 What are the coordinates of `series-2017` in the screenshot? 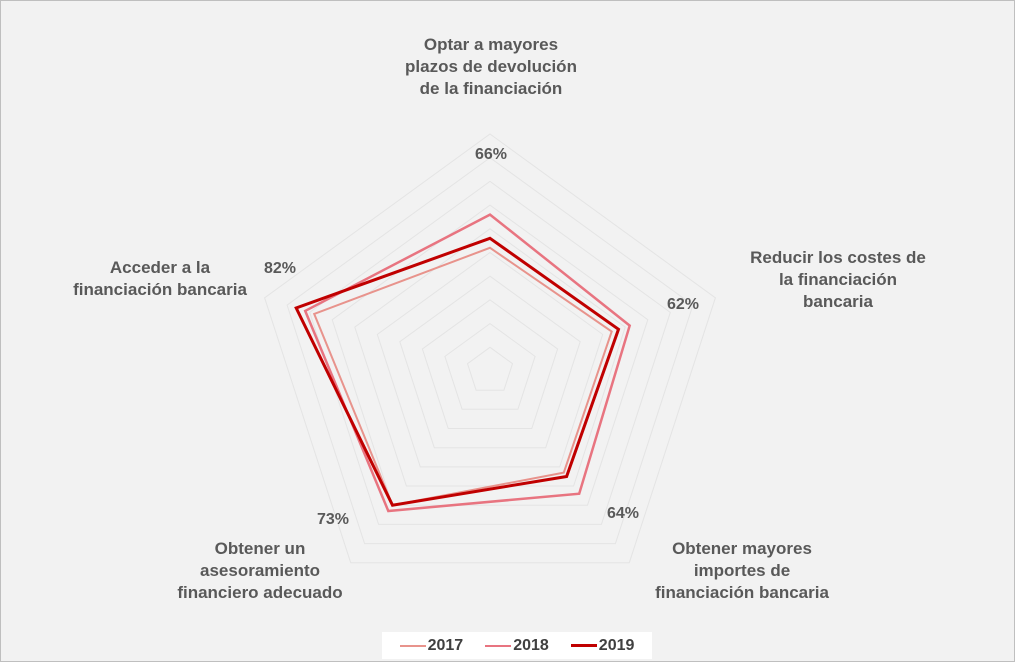 It's located at (462, 376).